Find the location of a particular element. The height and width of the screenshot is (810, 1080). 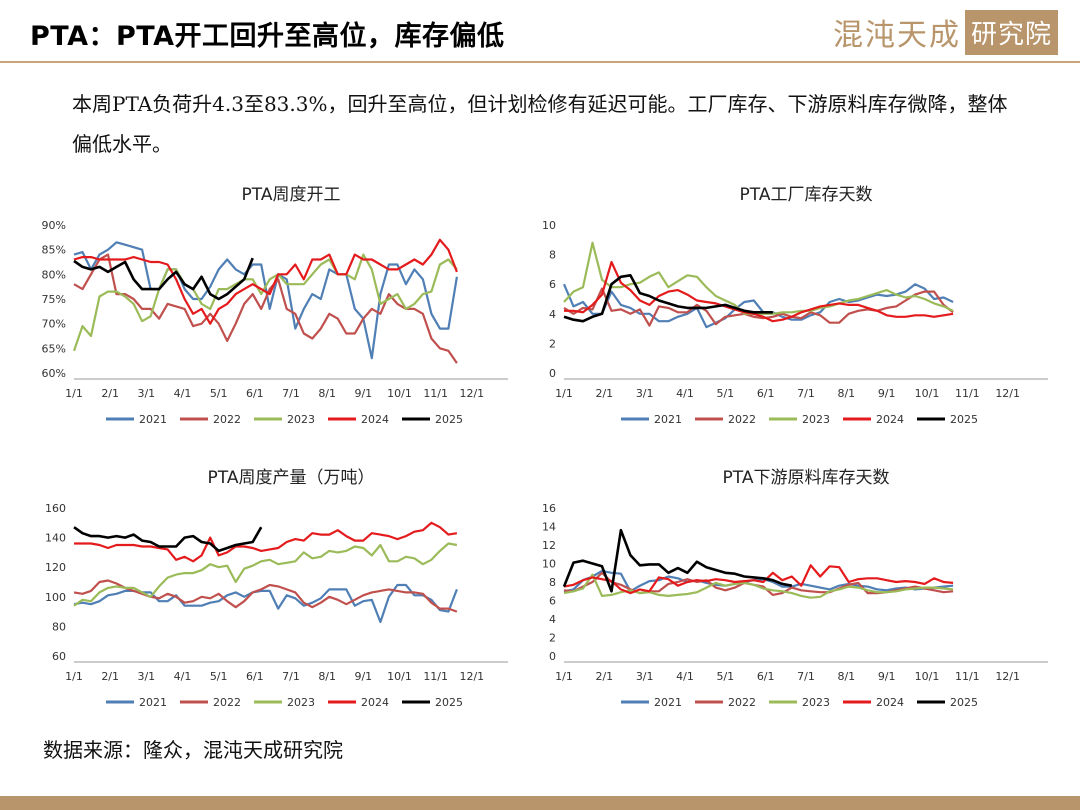

y-tick-label: 2 is located at coordinates (552, 343).